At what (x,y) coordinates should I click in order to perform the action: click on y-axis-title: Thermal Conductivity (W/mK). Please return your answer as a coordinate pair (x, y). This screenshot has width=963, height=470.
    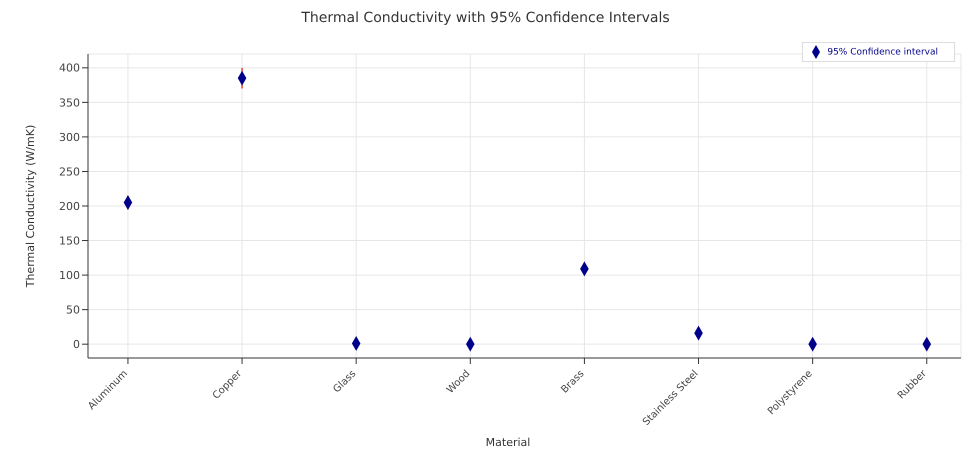
    Looking at the image, I should click on (30, 206).